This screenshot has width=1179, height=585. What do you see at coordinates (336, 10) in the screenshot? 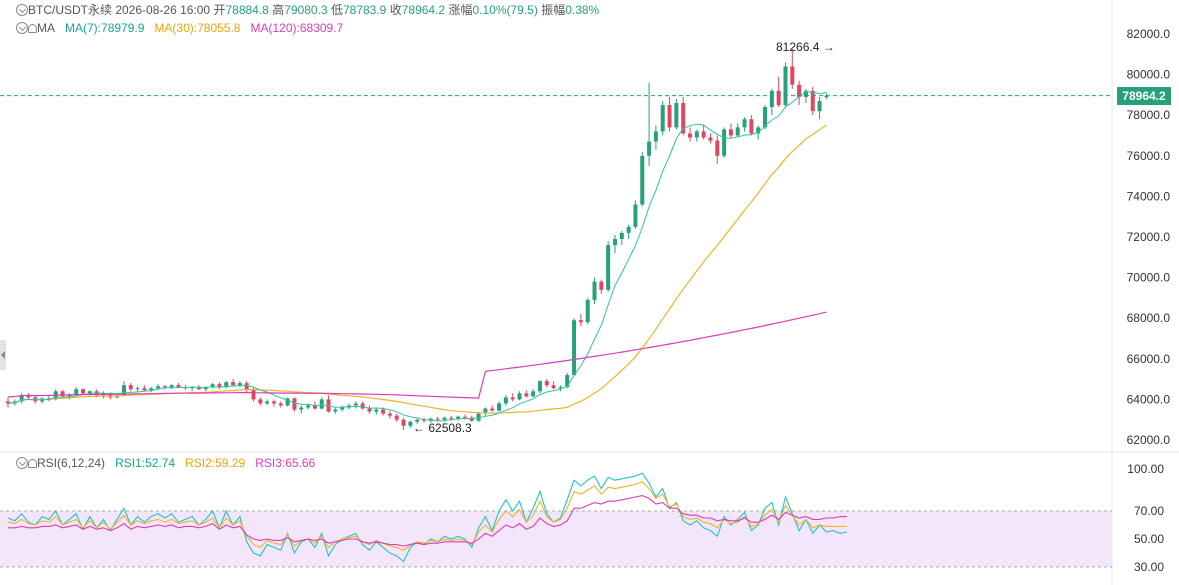
I see `low-label: 低` at bounding box center [336, 10].